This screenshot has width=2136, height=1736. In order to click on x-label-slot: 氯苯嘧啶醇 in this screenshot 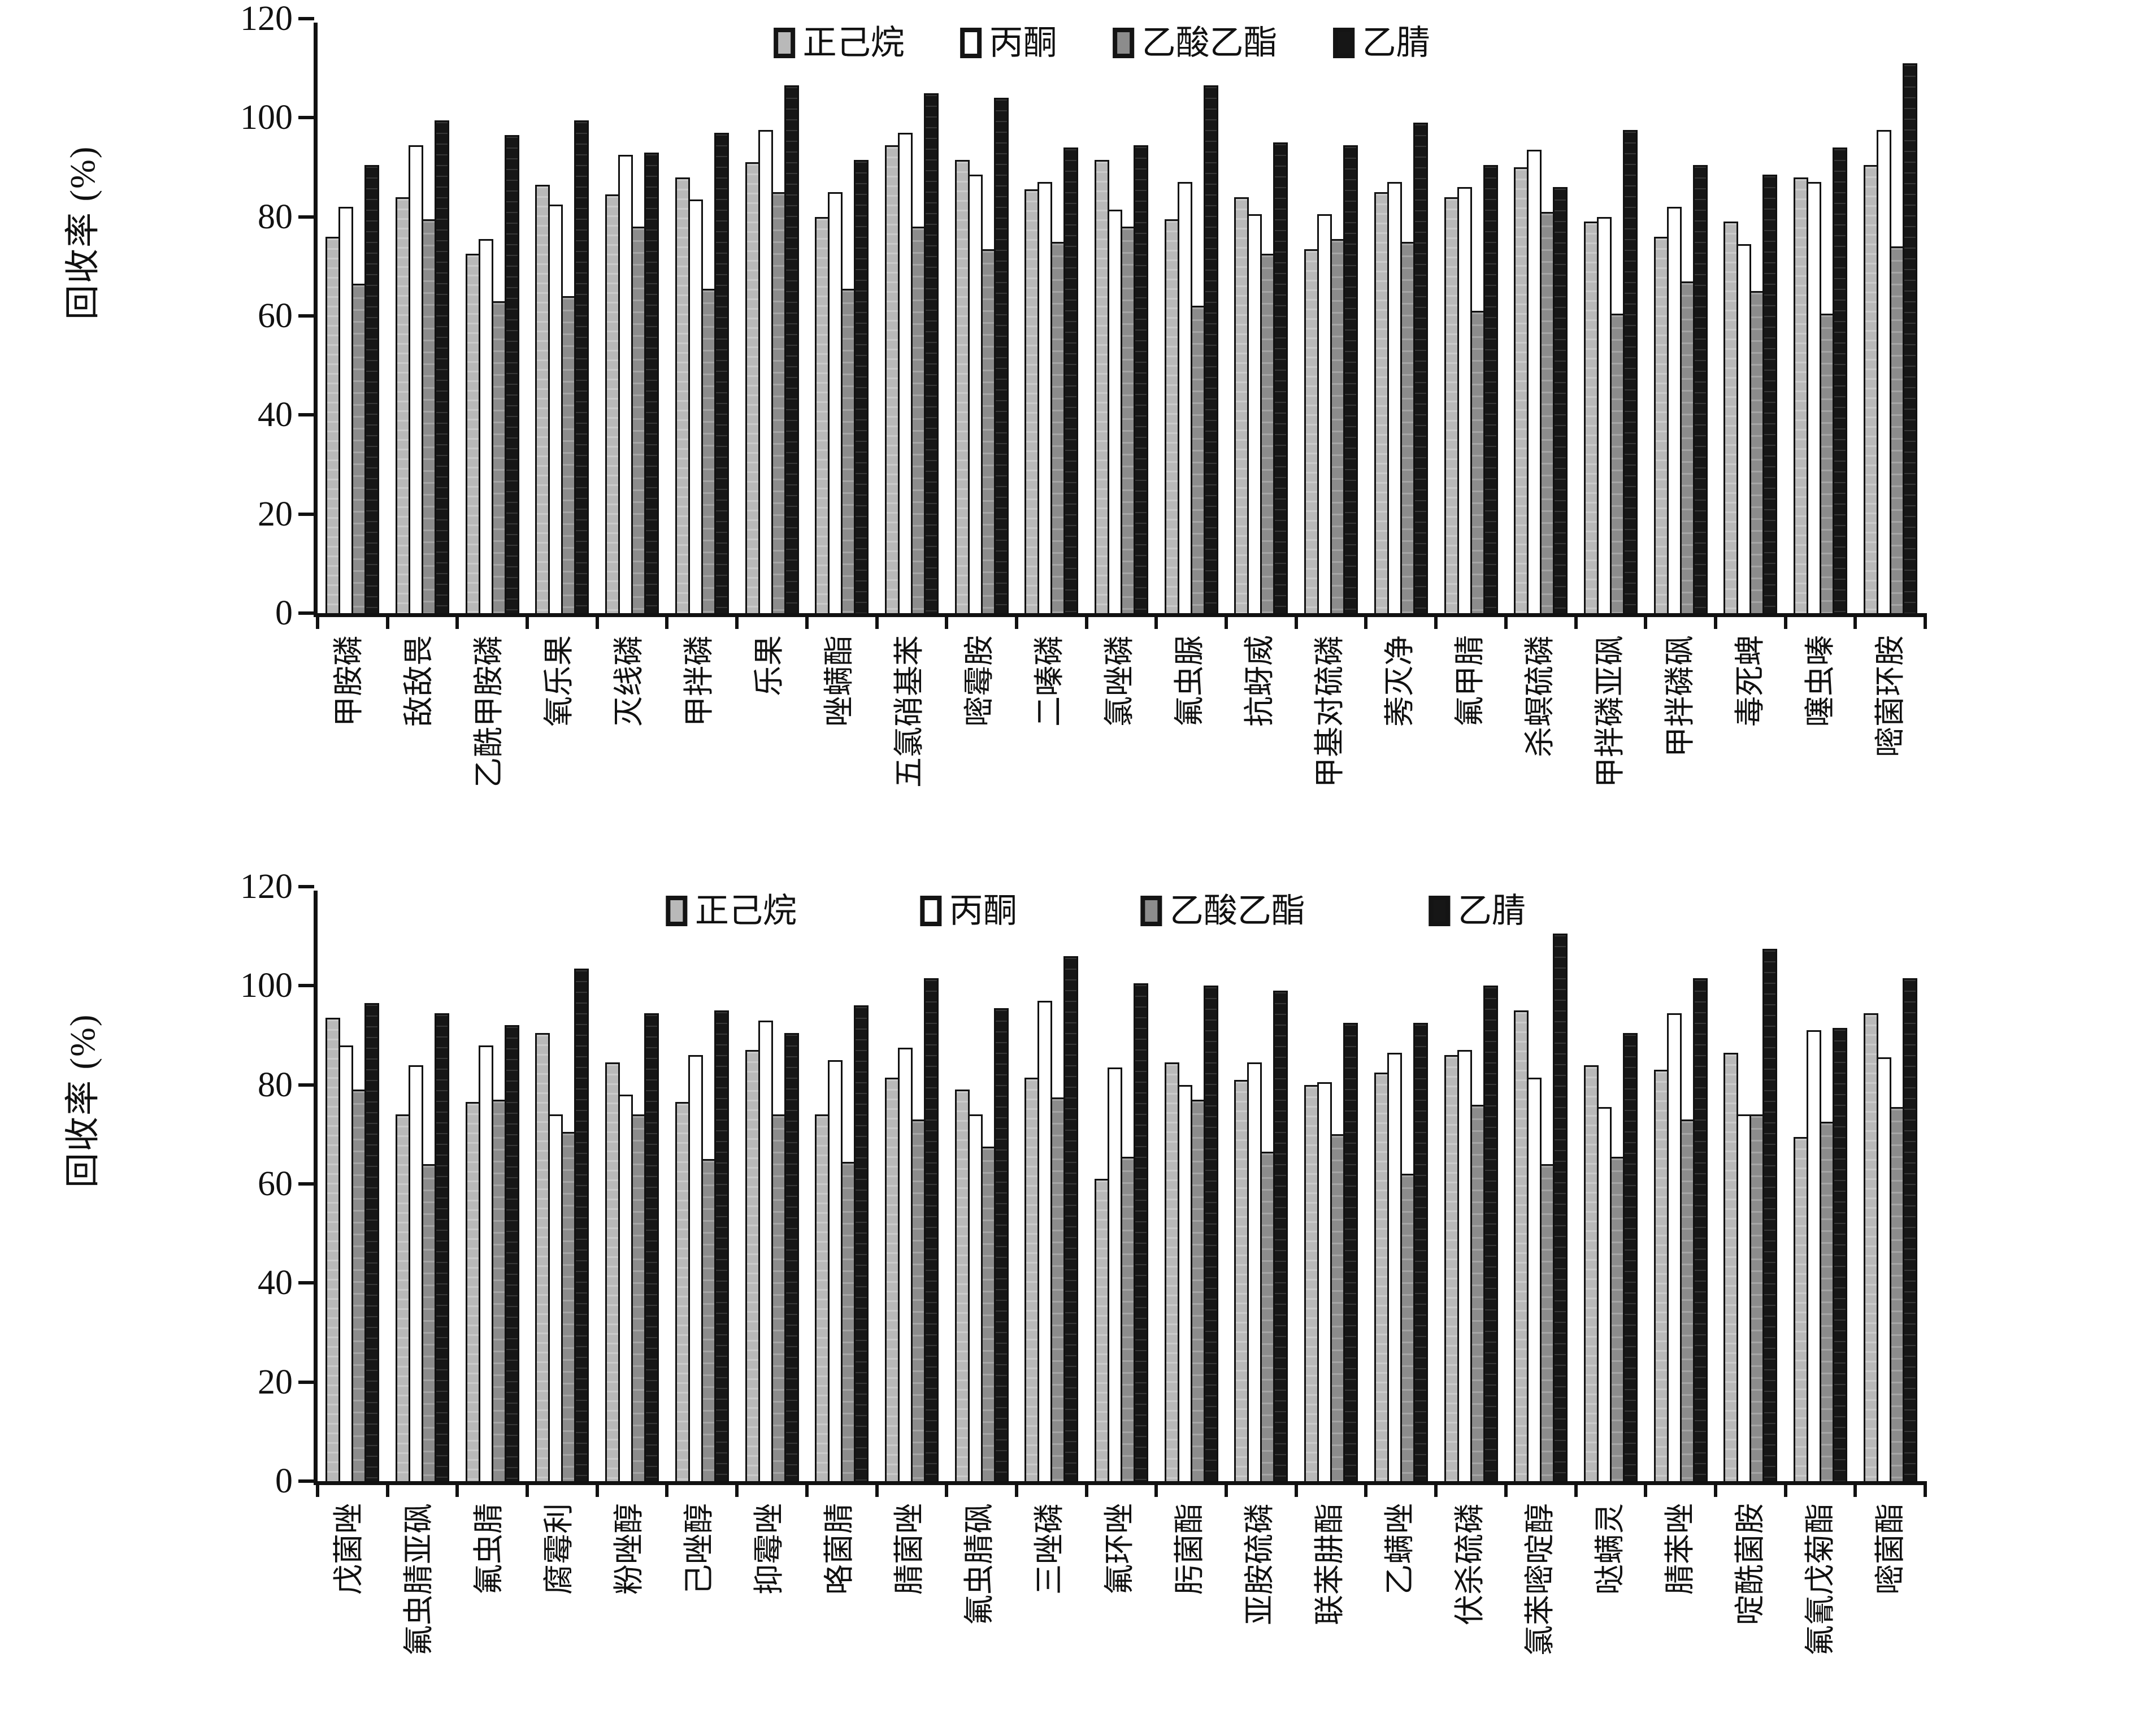, I will do `click(1540, 1614)`.